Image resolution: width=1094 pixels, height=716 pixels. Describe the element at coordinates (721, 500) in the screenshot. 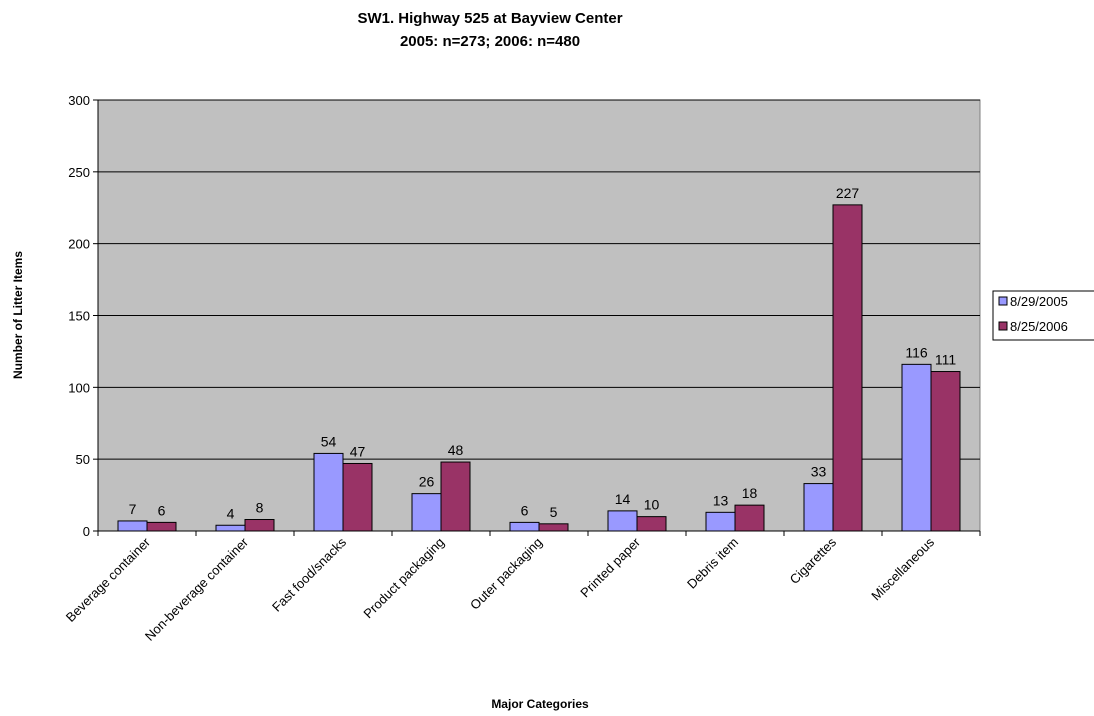

I see `data-label: 13` at that location.